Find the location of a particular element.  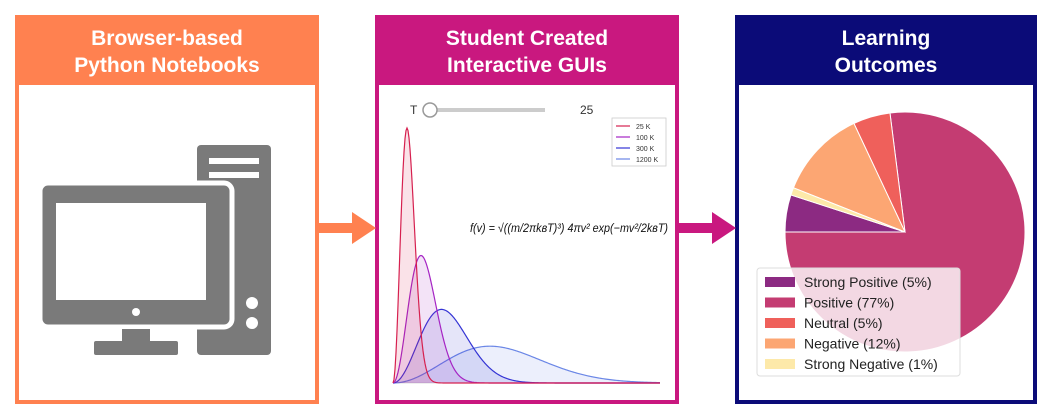

distribution-curve is located at coordinates (526, 364).